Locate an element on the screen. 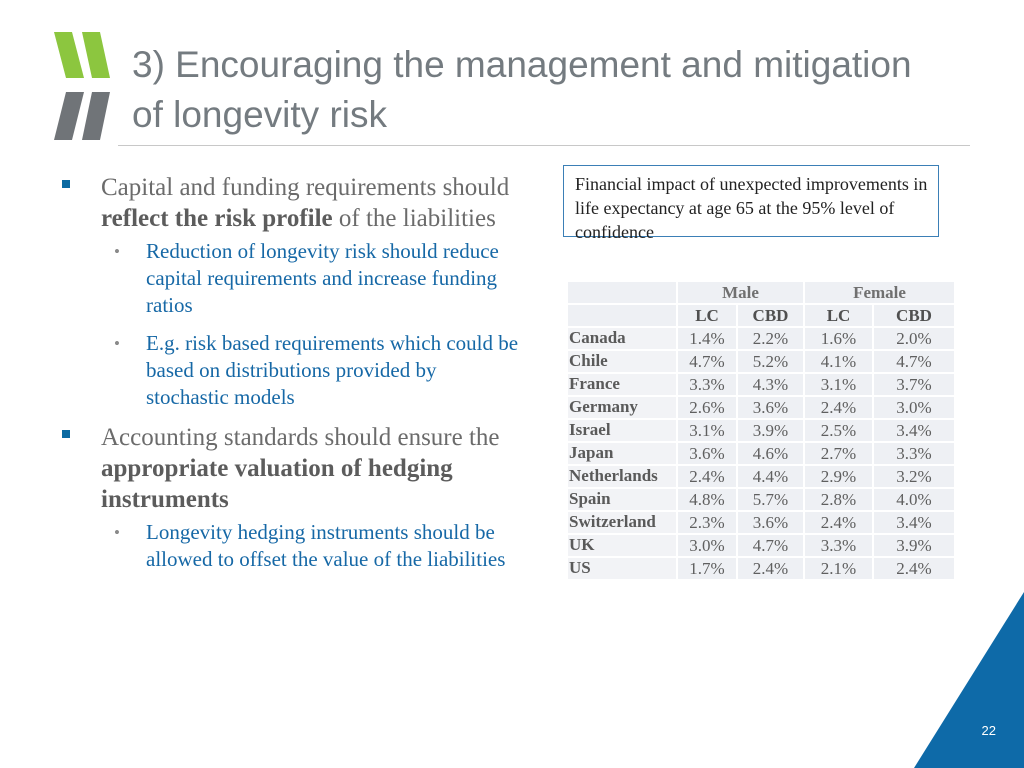  table-row: Israel 3.1% 3.9% 2.5% 3.4% is located at coordinates (761, 430).